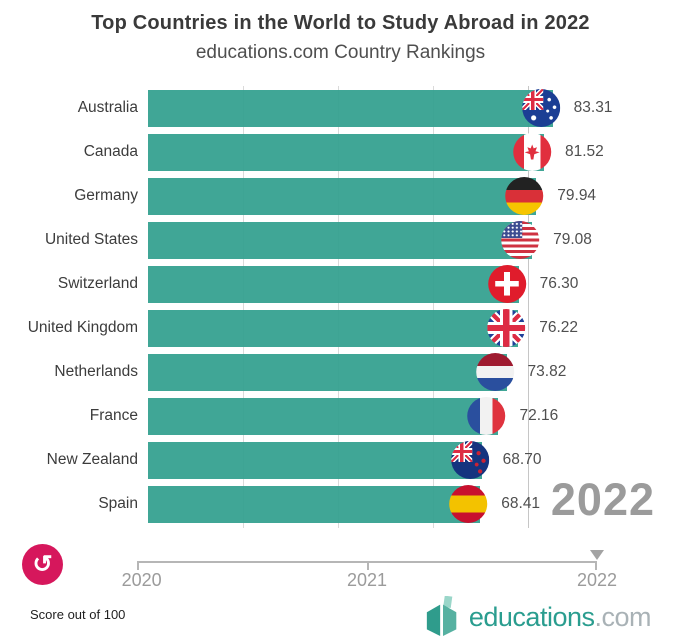 This screenshot has width=681, height=642. I want to click on bar-area: 83.31, so click(380, 108).